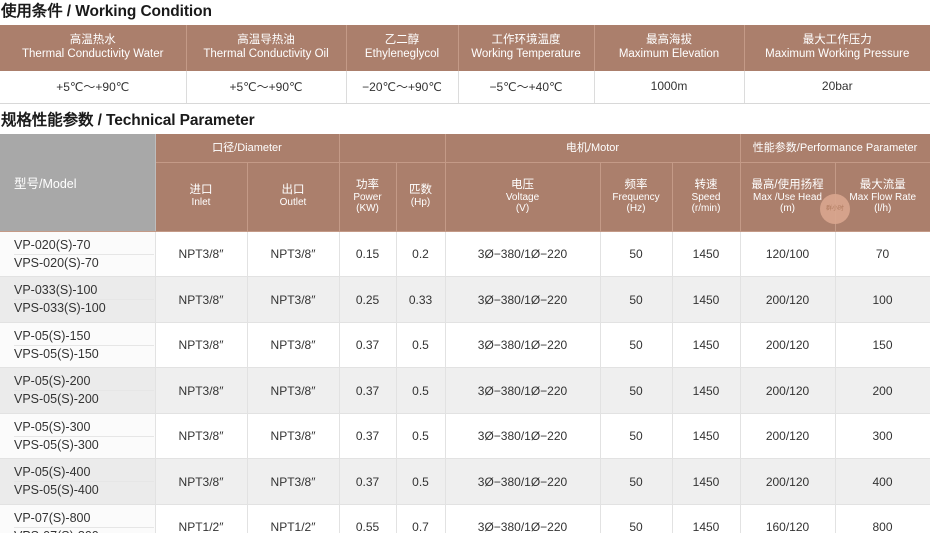 This screenshot has width=930, height=533. What do you see at coordinates (420, 203) in the screenshot?
I see `sub-en: (Hp)` at bounding box center [420, 203].